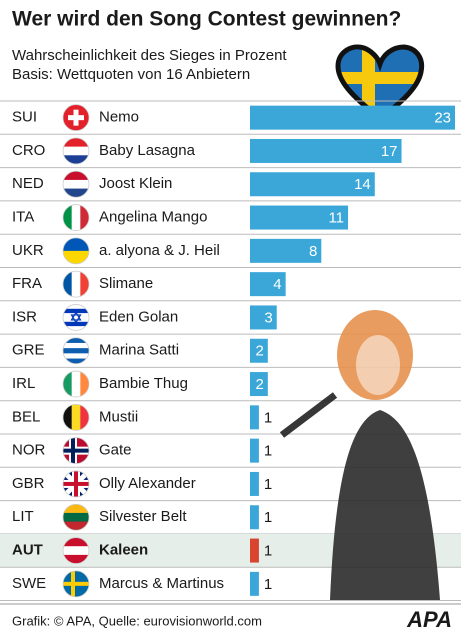 The image size is (461, 640). I want to click on artist-label: Marcus & Martinus, so click(161, 583).